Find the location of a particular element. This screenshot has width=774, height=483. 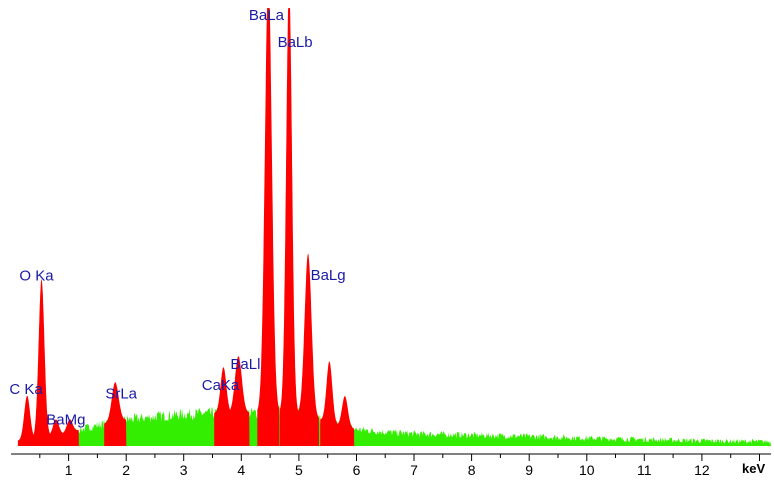

x-tick-label: 4 is located at coordinates (241, 470).